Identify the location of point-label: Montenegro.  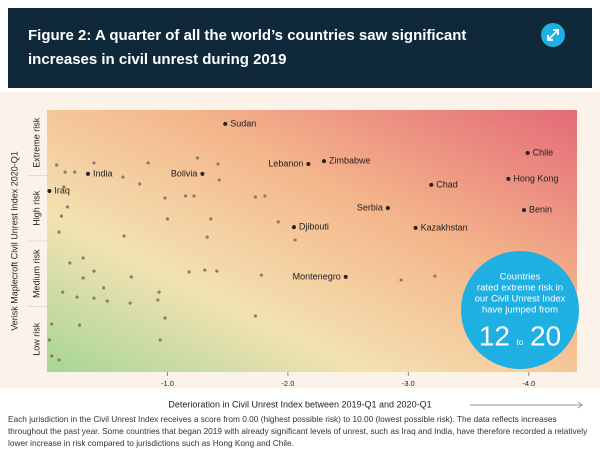
(317, 276).